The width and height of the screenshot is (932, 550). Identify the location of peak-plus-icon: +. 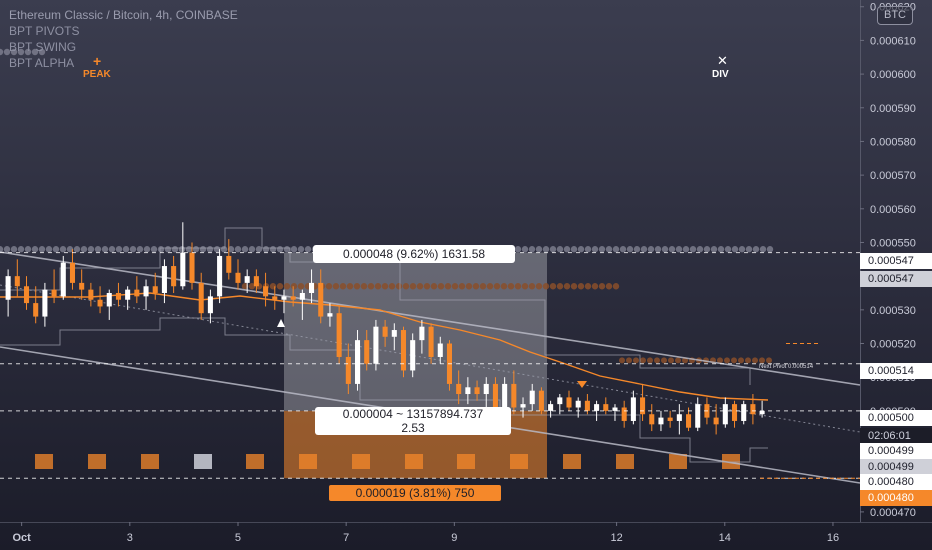
(97, 61).